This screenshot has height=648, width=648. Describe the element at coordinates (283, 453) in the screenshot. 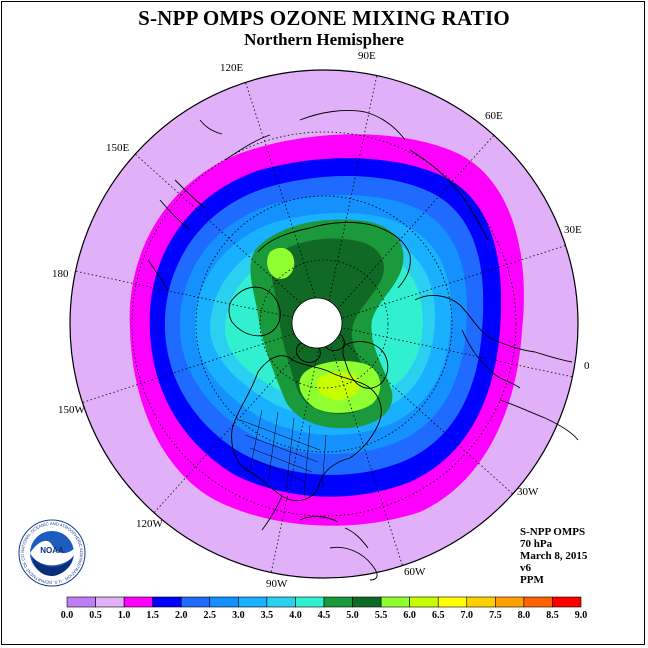

I see `us-state-borders` at that location.